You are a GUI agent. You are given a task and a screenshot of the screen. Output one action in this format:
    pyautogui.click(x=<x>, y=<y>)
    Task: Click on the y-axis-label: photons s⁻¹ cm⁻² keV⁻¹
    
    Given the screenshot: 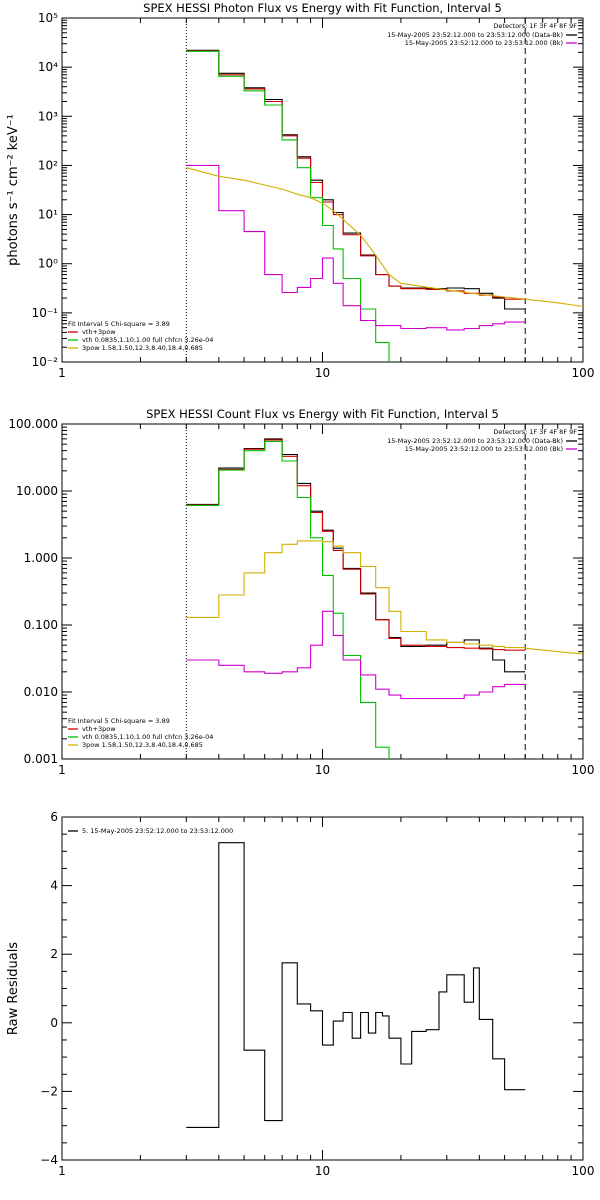 What is the action you would take?
    pyautogui.click(x=13, y=190)
    